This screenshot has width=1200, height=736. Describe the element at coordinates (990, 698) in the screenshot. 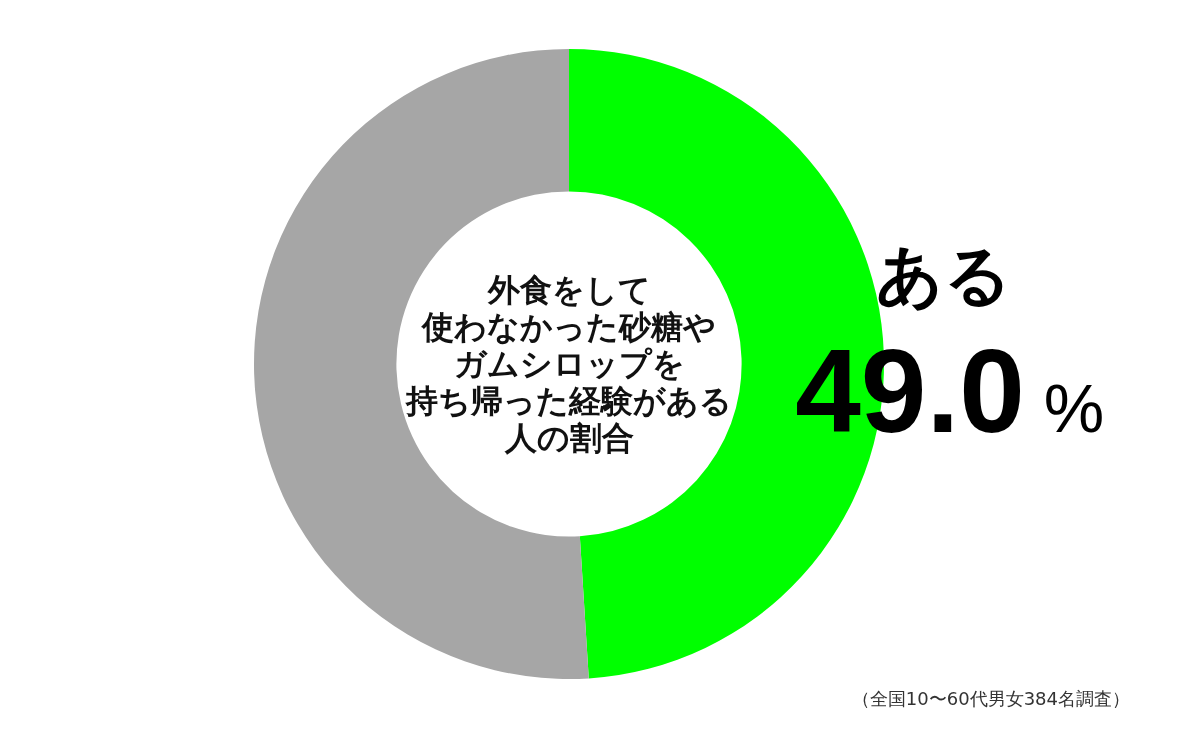

I see `text: （全国10〜60代男女384名調査）` at that location.